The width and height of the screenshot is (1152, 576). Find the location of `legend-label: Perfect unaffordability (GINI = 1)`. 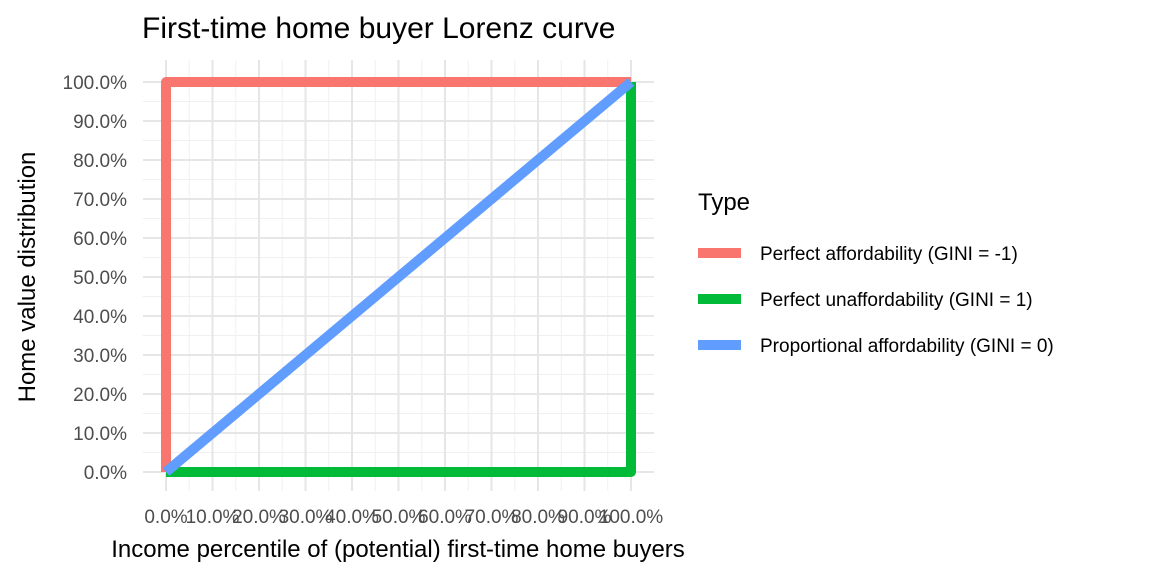

legend-label: Perfect unaffordability (GINI = 1) is located at coordinates (896, 300).